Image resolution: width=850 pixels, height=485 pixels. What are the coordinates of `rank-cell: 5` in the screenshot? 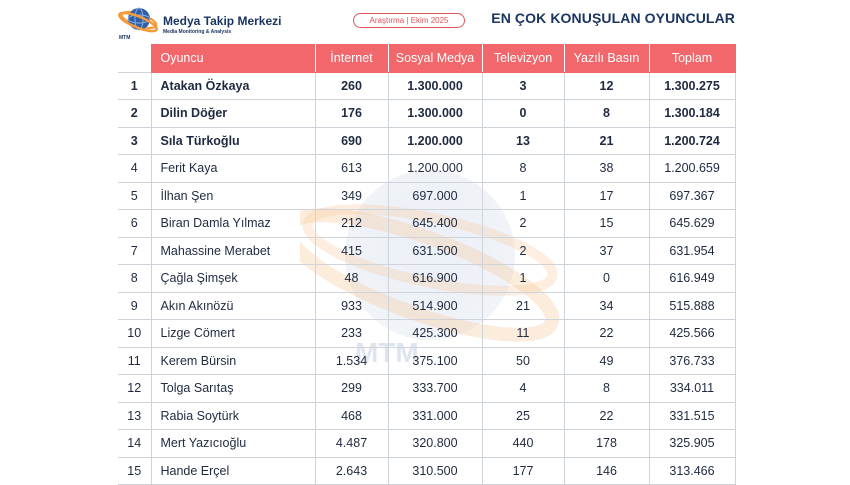 It's located at (135, 195).